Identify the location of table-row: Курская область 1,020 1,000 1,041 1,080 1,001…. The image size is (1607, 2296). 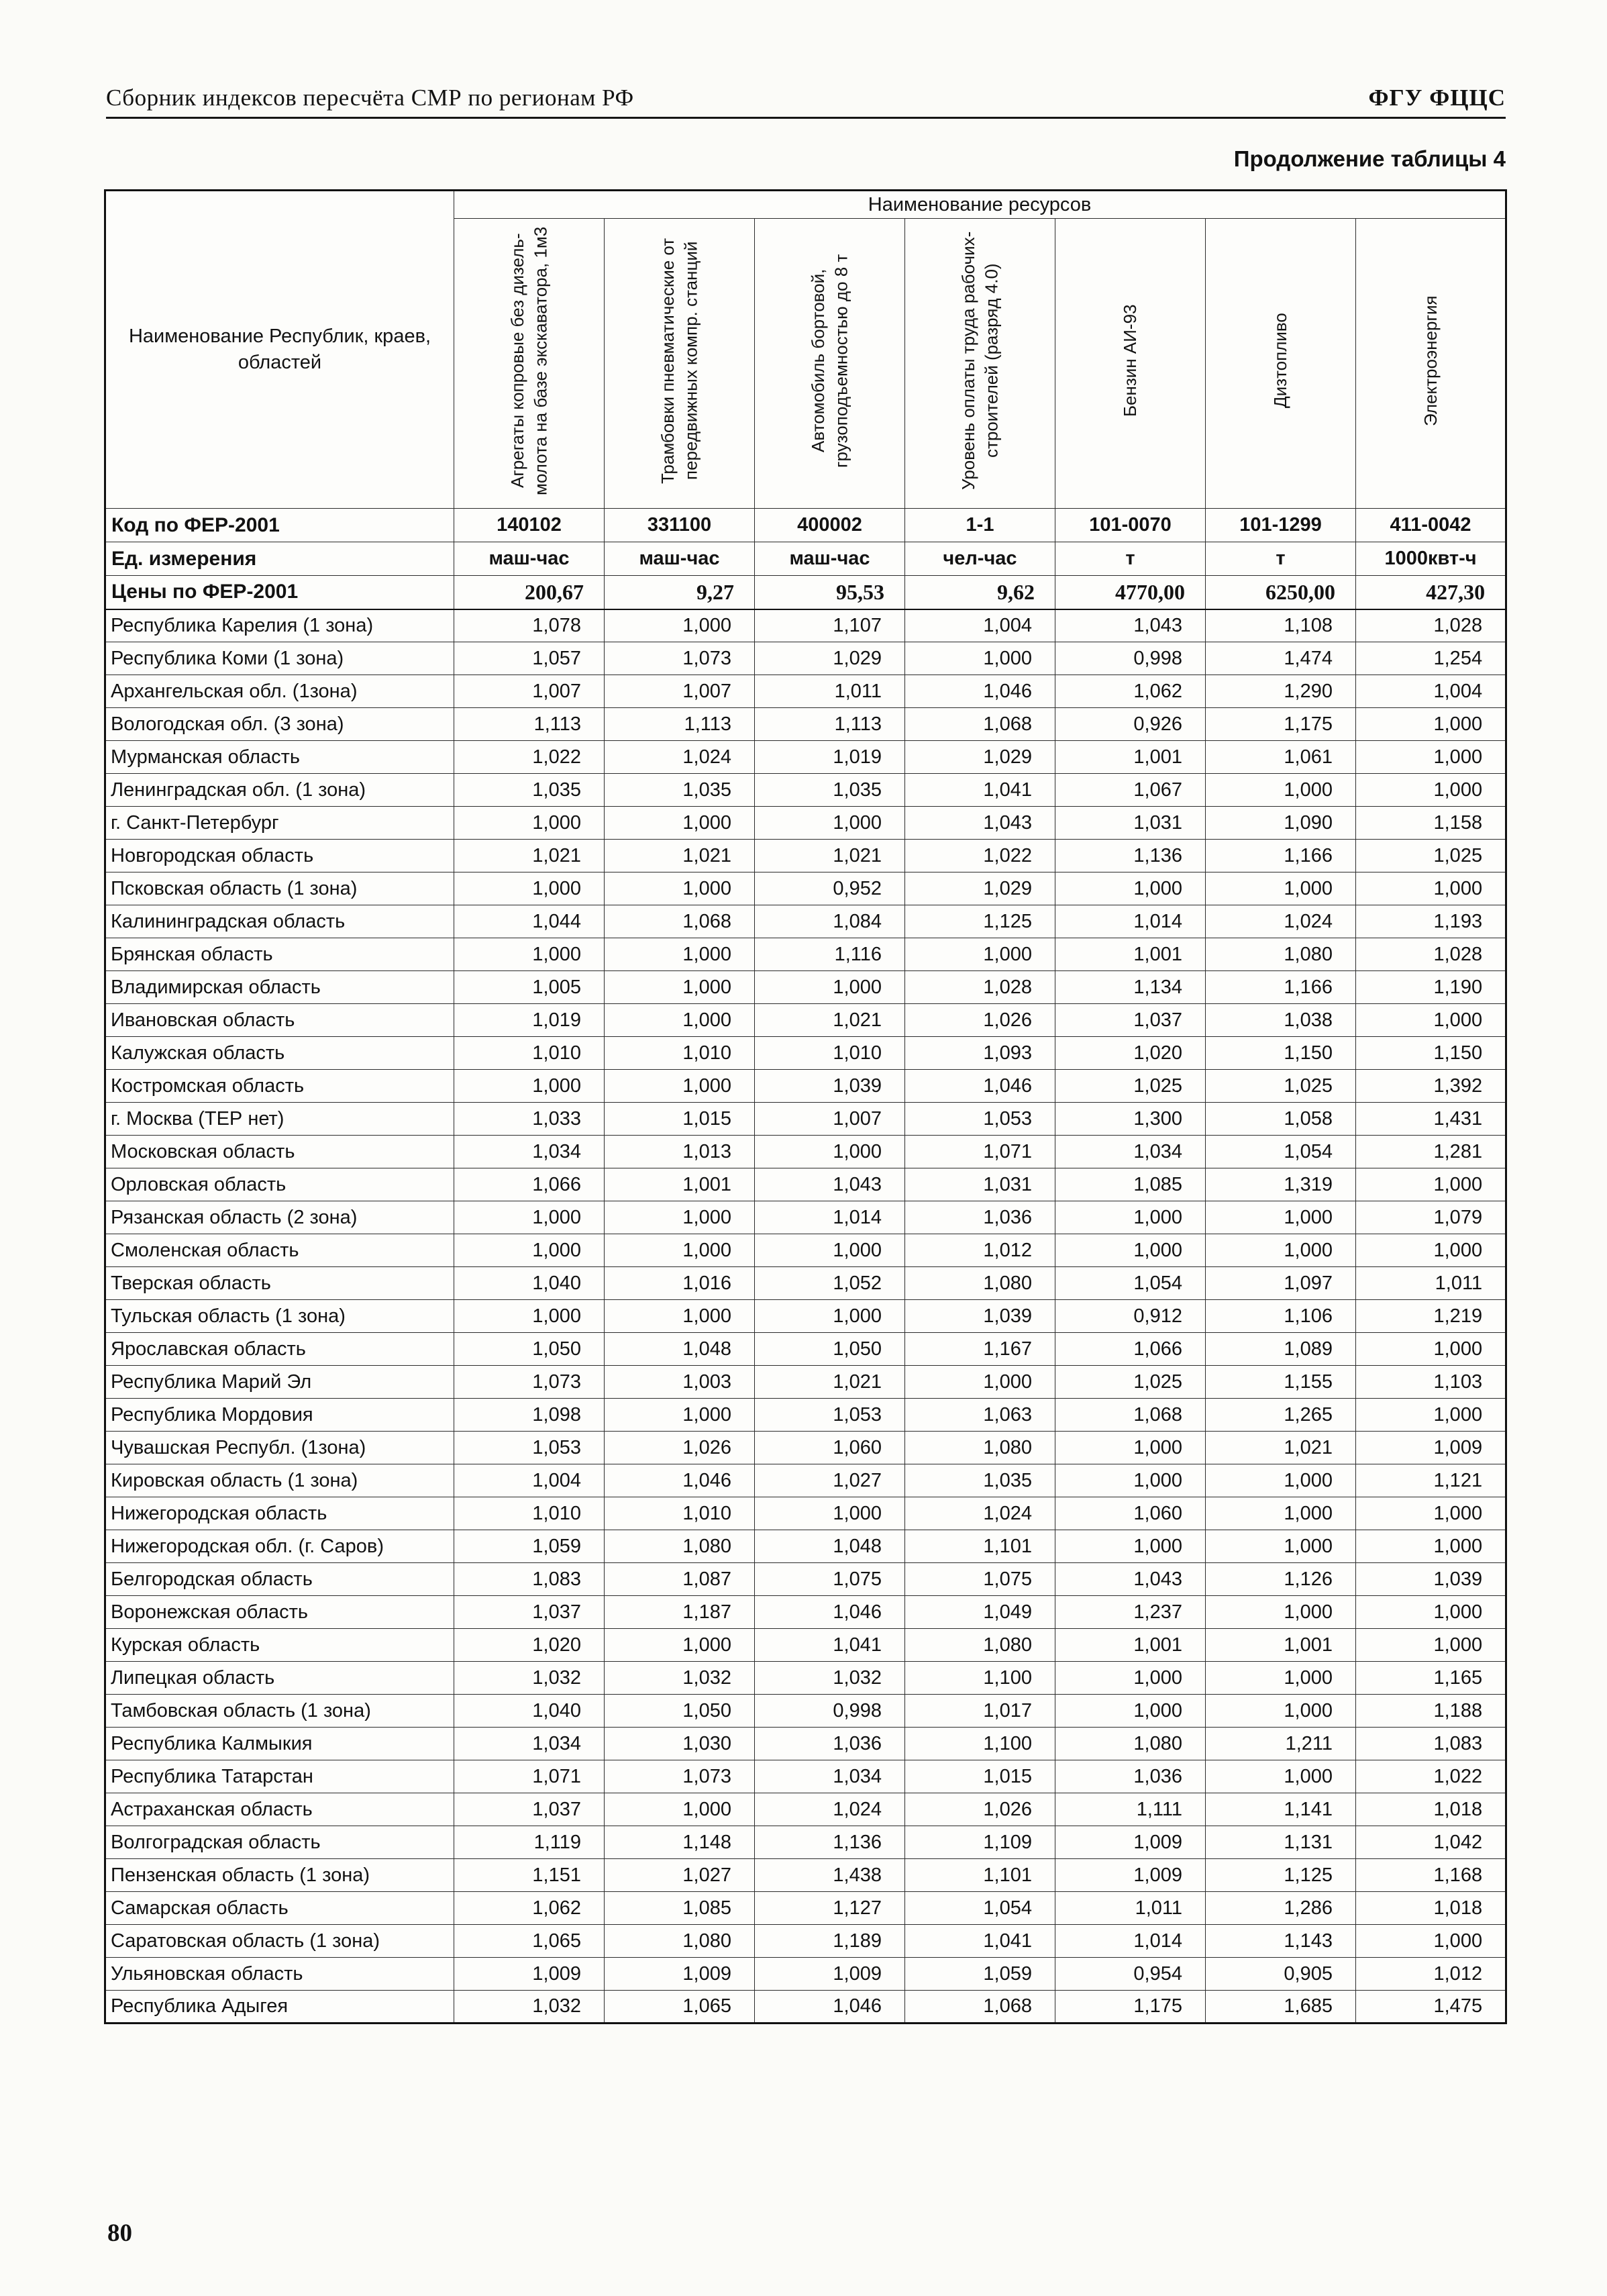
(806, 1645).